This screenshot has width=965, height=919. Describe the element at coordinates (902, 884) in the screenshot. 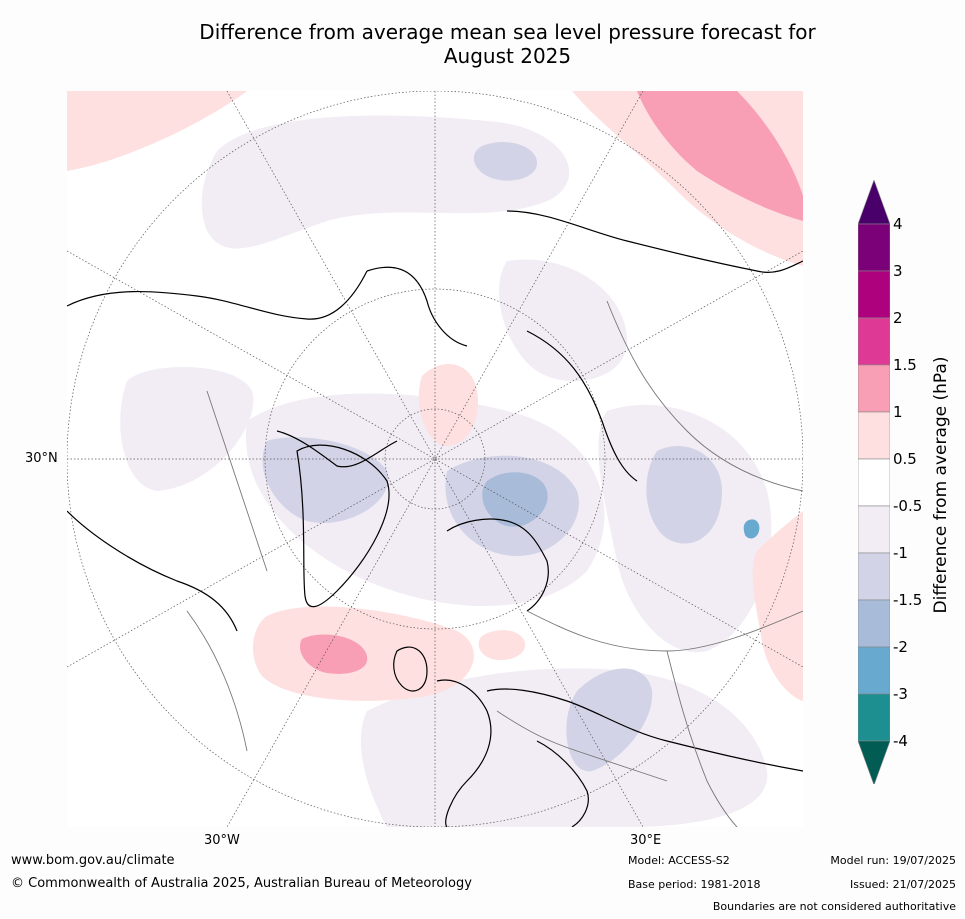

I see `footer-issued: Issued: 21/07/2025` at that location.